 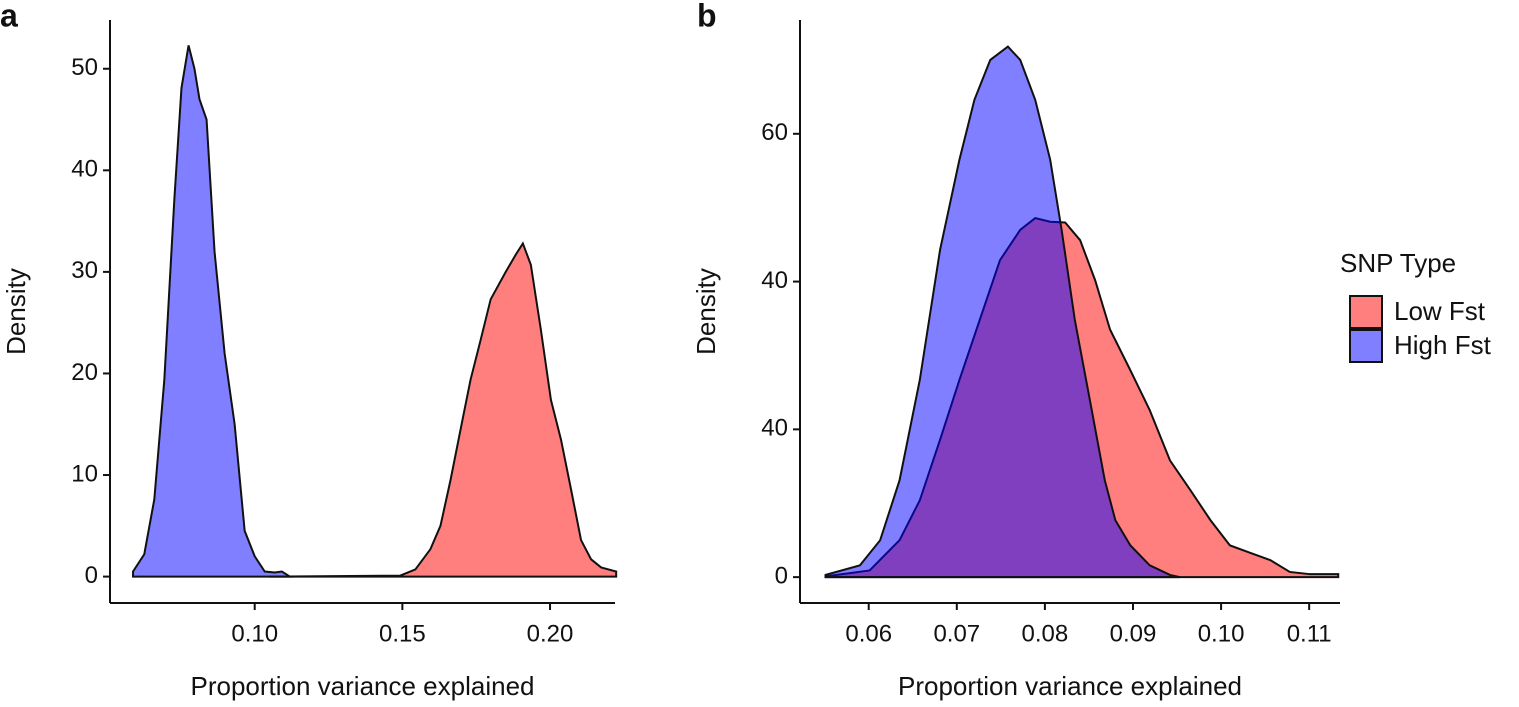 I want to click on y-tick-label: 20, so click(x=84, y=372).